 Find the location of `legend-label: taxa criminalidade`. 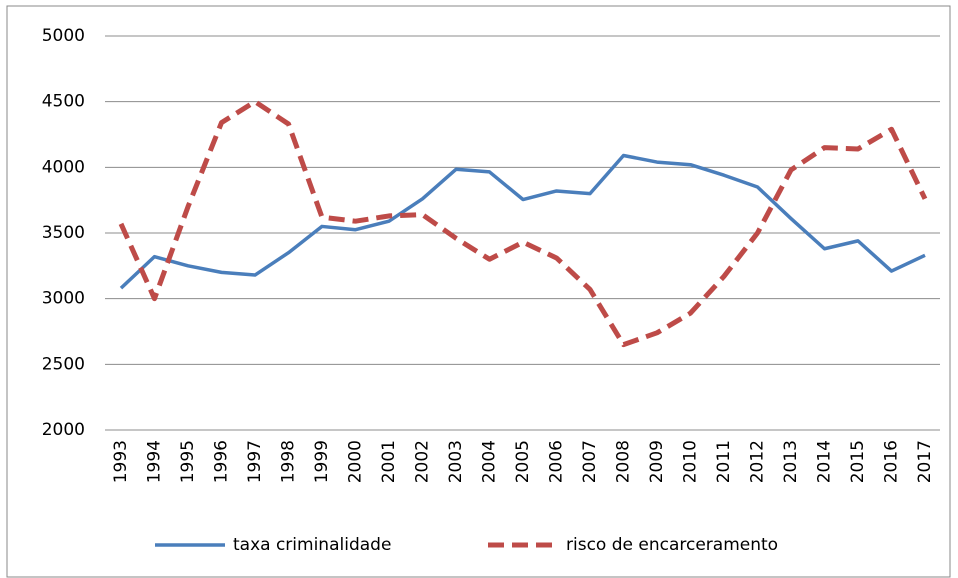

legend-label: taxa criminalidade is located at coordinates (312, 545).